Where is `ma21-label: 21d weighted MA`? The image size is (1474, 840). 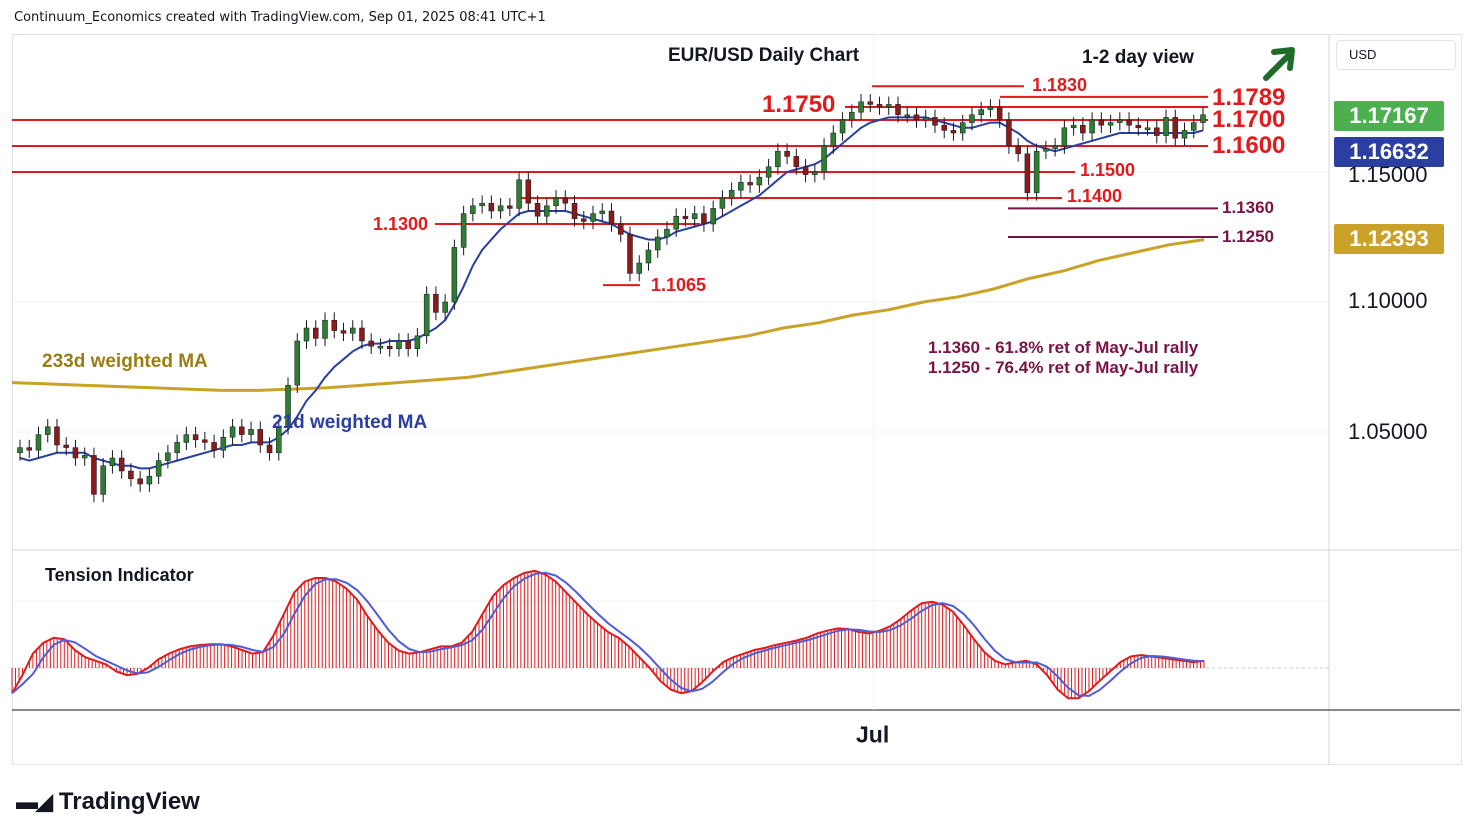 ma21-label: 21d weighted MA is located at coordinates (350, 422).